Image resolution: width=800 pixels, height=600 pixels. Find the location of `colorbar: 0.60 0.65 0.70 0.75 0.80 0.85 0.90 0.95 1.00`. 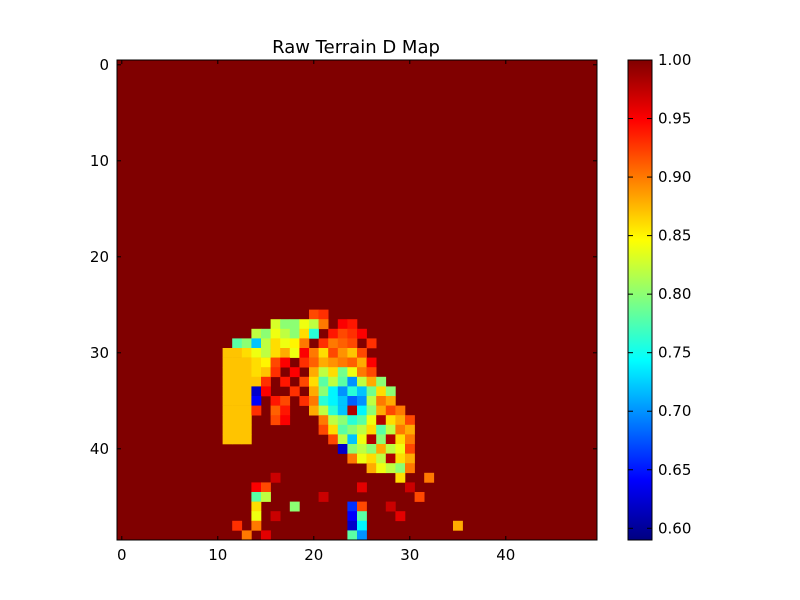

colorbar: 0.60 0.65 0.70 0.75 0.80 0.85 0.90 0.95 1.00 is located at coordinates (659, 296).